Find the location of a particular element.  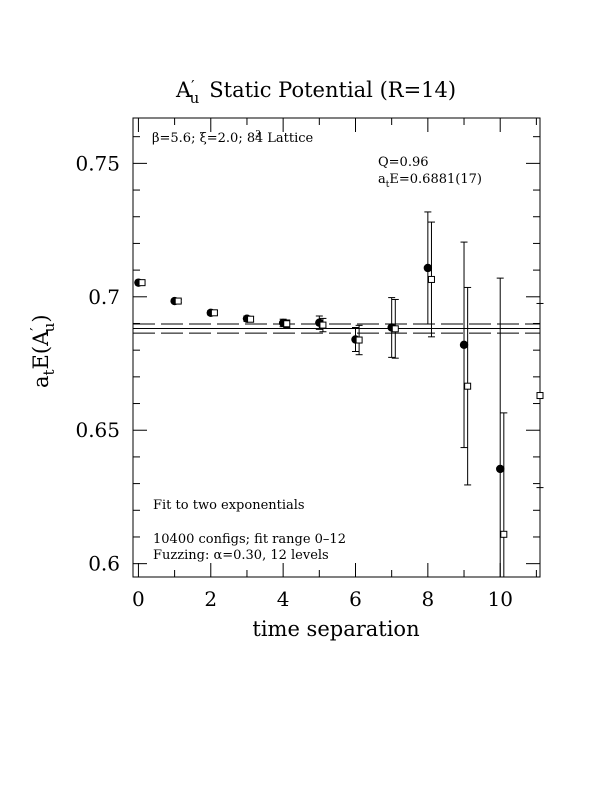

fit-type-annotation: Fit to two exponentials is located at coordinates (229, 505).